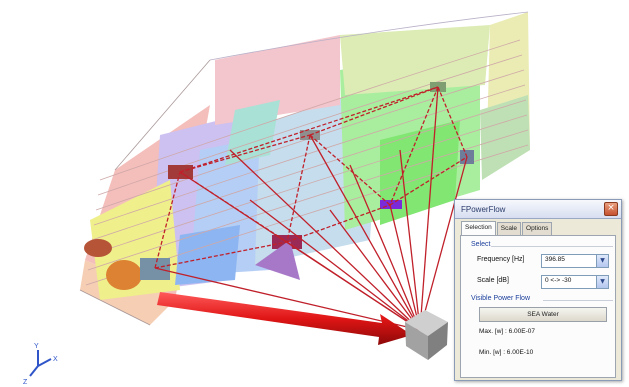 The image size is (629, 387). What do you see at coordinates (252, 132) in the screenshot?
I see `hull-panel-teal` at bounding box center [252, 132].